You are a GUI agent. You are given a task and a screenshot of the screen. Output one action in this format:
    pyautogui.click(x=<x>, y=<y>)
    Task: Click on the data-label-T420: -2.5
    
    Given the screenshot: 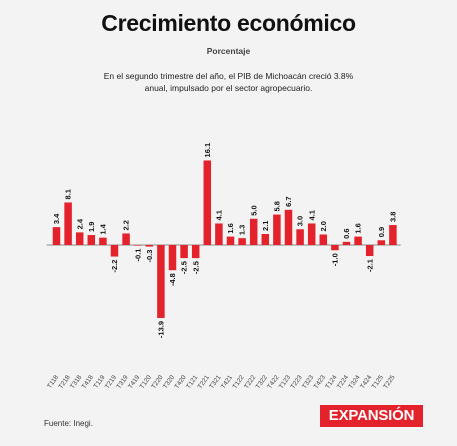 What is the action you would take?
    pyautogui.click(x=184, y=267)
    